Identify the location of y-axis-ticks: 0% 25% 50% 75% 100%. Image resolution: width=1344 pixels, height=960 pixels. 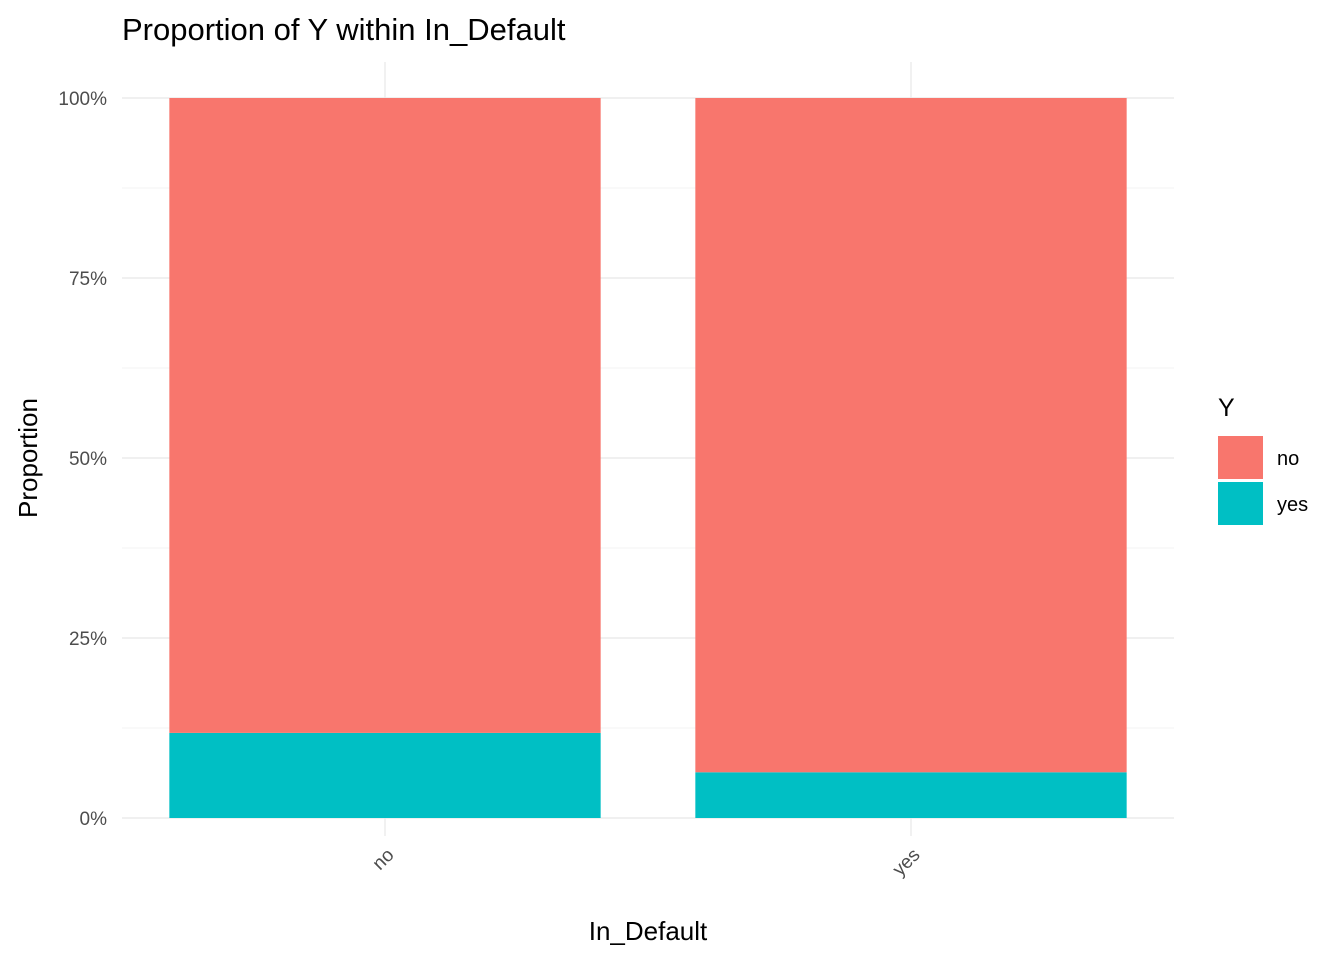
(82, 459).